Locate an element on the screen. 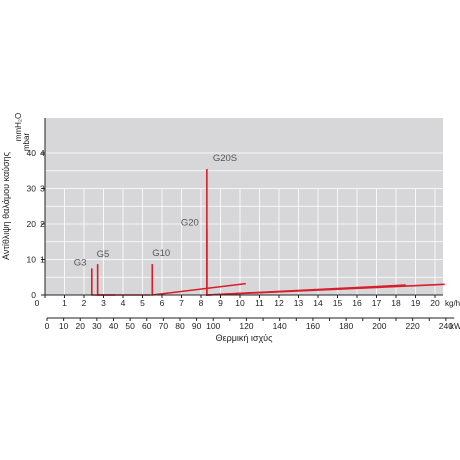 The height and width of the screenshot is (460, 460). x-tick-label: 16 is located at coordinates (357, 303).